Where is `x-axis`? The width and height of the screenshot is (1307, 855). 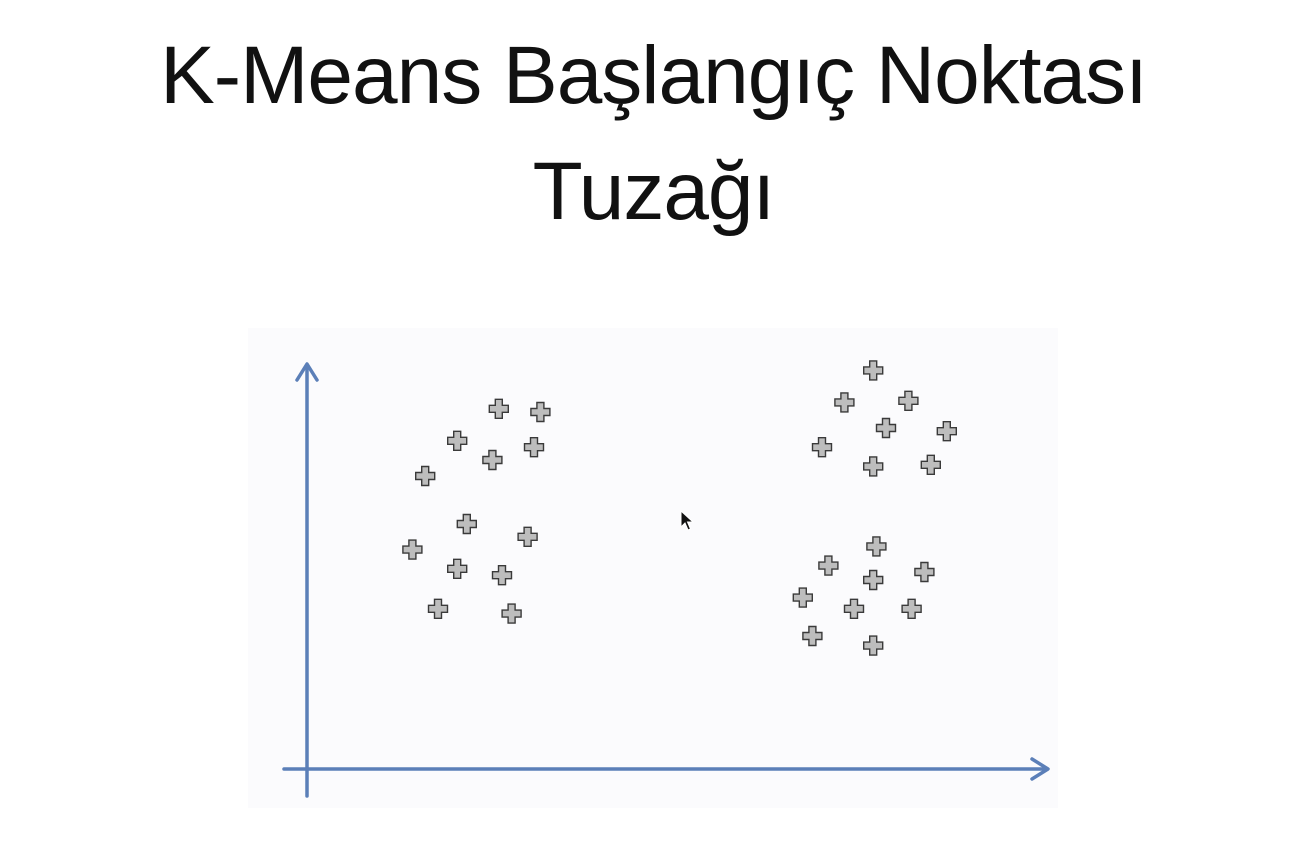 x-axis is located at coordinates (666, 769).